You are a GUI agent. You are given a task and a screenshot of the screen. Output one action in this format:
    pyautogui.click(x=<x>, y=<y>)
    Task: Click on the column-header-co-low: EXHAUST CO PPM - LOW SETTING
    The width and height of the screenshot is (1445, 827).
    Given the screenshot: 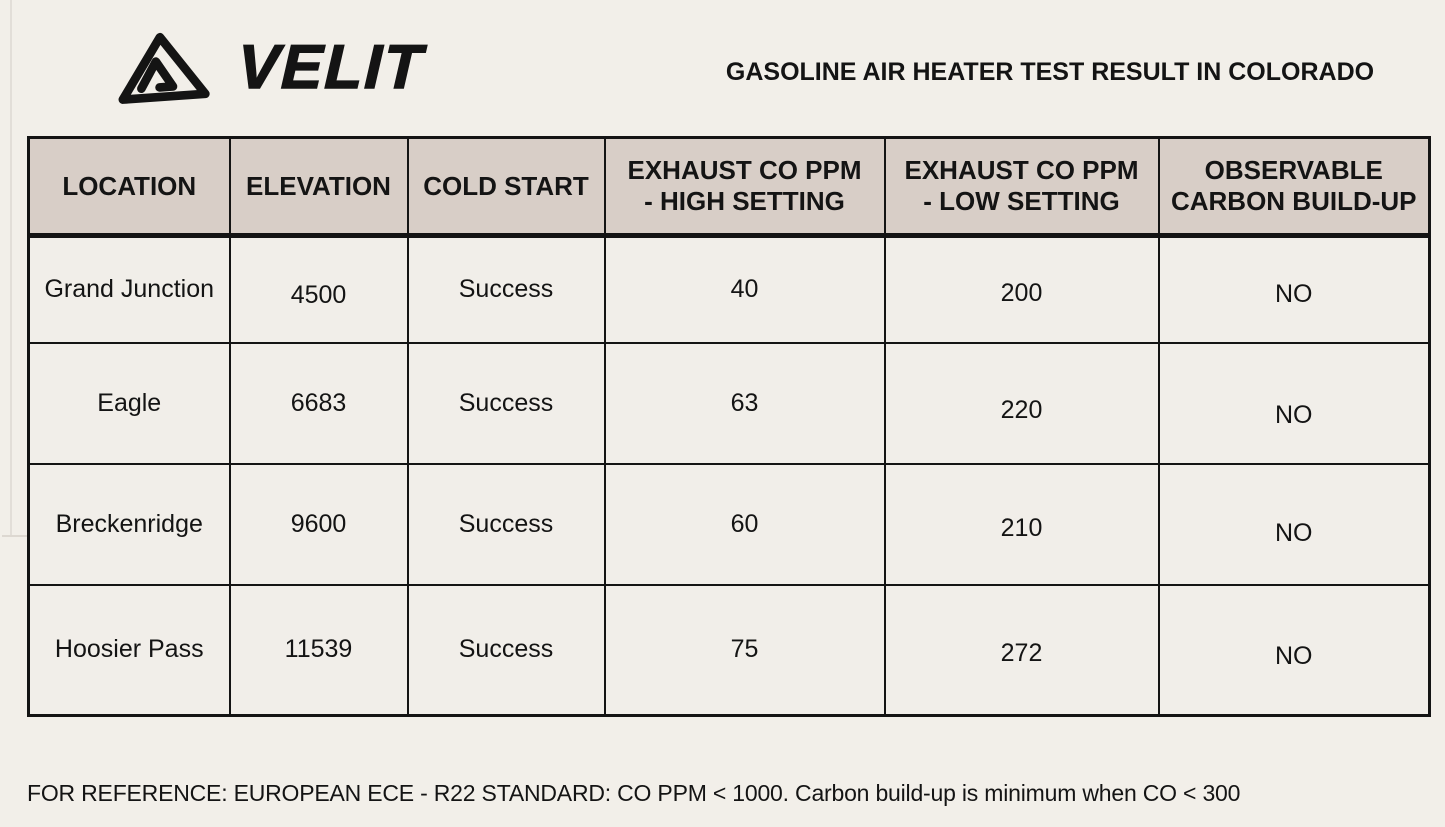 What is the action you would take?
    pyautogui.click(x=1021, y=187)
    